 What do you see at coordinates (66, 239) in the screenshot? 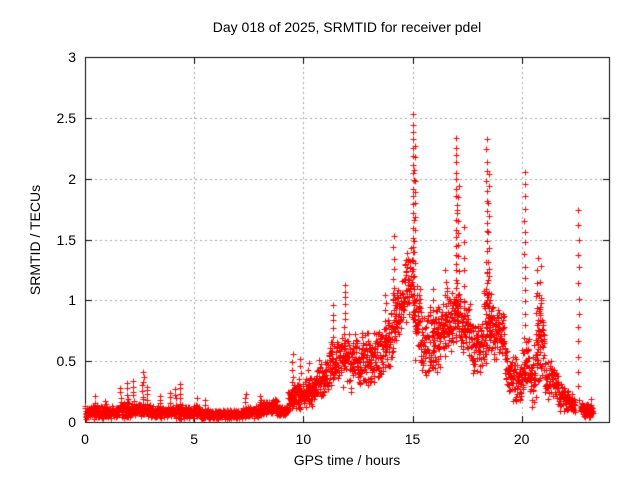
I see `y-tick-label: 1.5` at bounding box center [66, 239].